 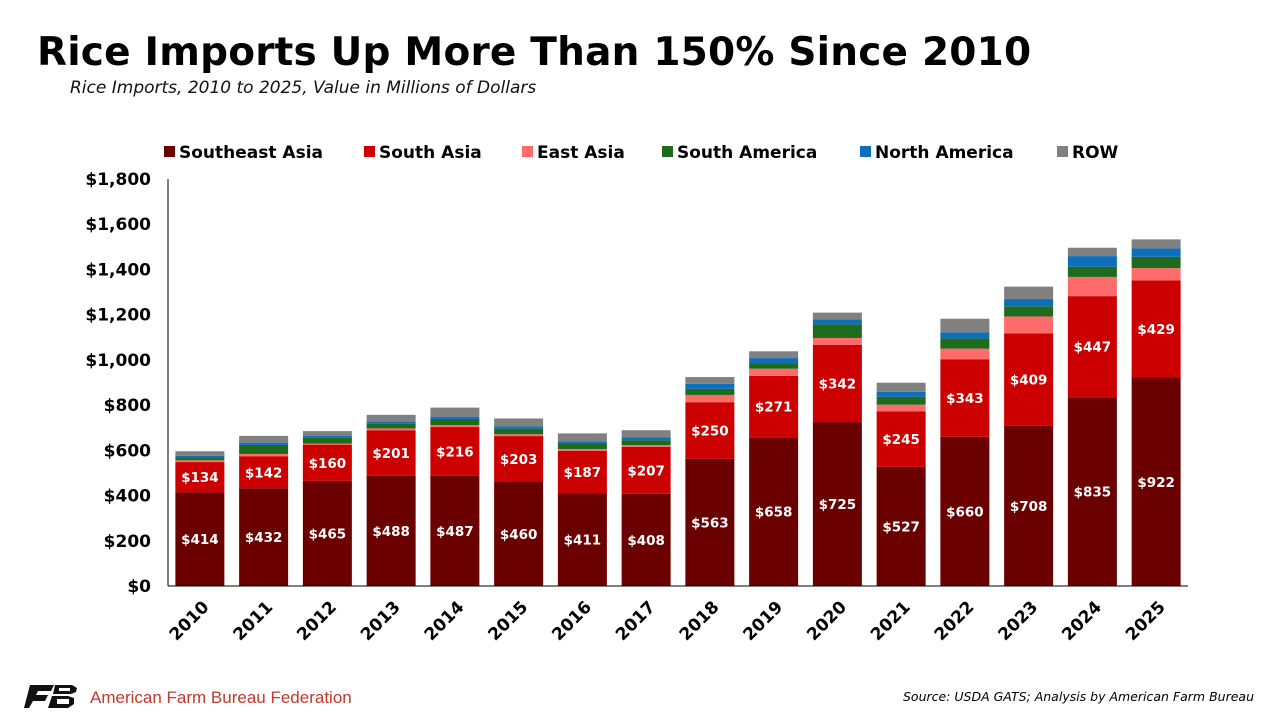 What do you see at coordinates (582, 437) in the screenshot?
I see `bar-segment-5-2016` at bounding box center [582, 437].